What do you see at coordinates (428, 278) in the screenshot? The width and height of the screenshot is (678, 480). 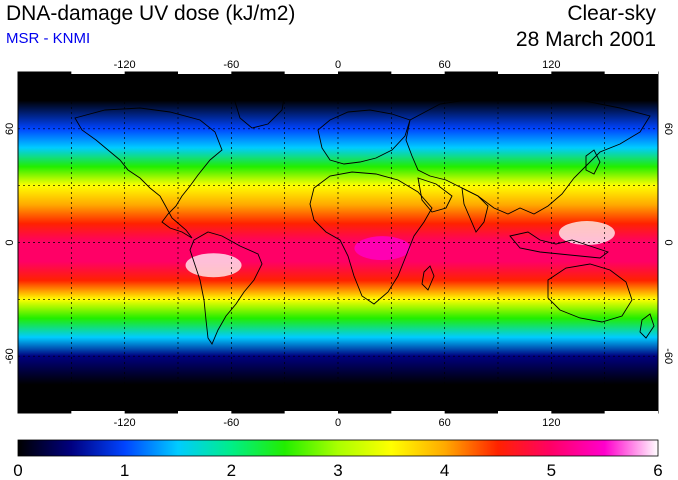 I see `madagascar-coast` at bounding box center [428, 278].